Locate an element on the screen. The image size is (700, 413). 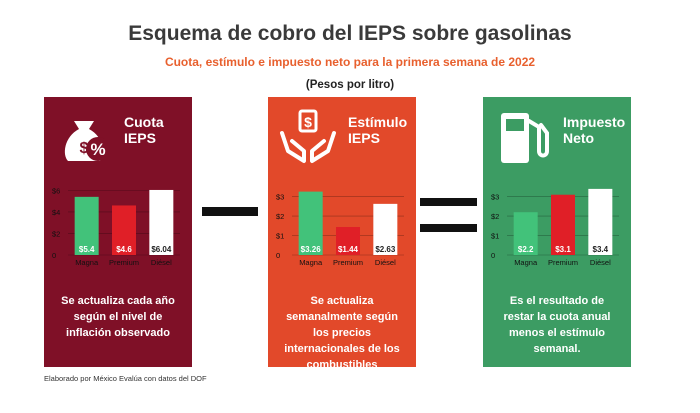
bar-chart-impuesto: $3 $2 $1 0 $2.2 Magna $3.1 Premium $3.4 Diésel is located at coordinates (555, 227).